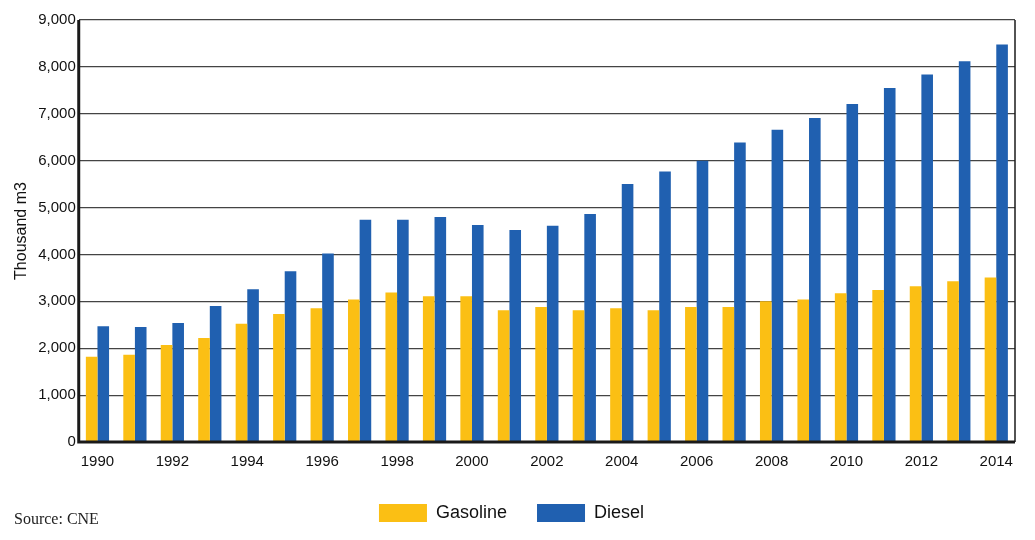 Image resolution: width=1035 pixels, height=540 pixels. Describe the element at coordinates (57, 300) in the screenshot. I see `y-tick-label: 3,000` at that location.